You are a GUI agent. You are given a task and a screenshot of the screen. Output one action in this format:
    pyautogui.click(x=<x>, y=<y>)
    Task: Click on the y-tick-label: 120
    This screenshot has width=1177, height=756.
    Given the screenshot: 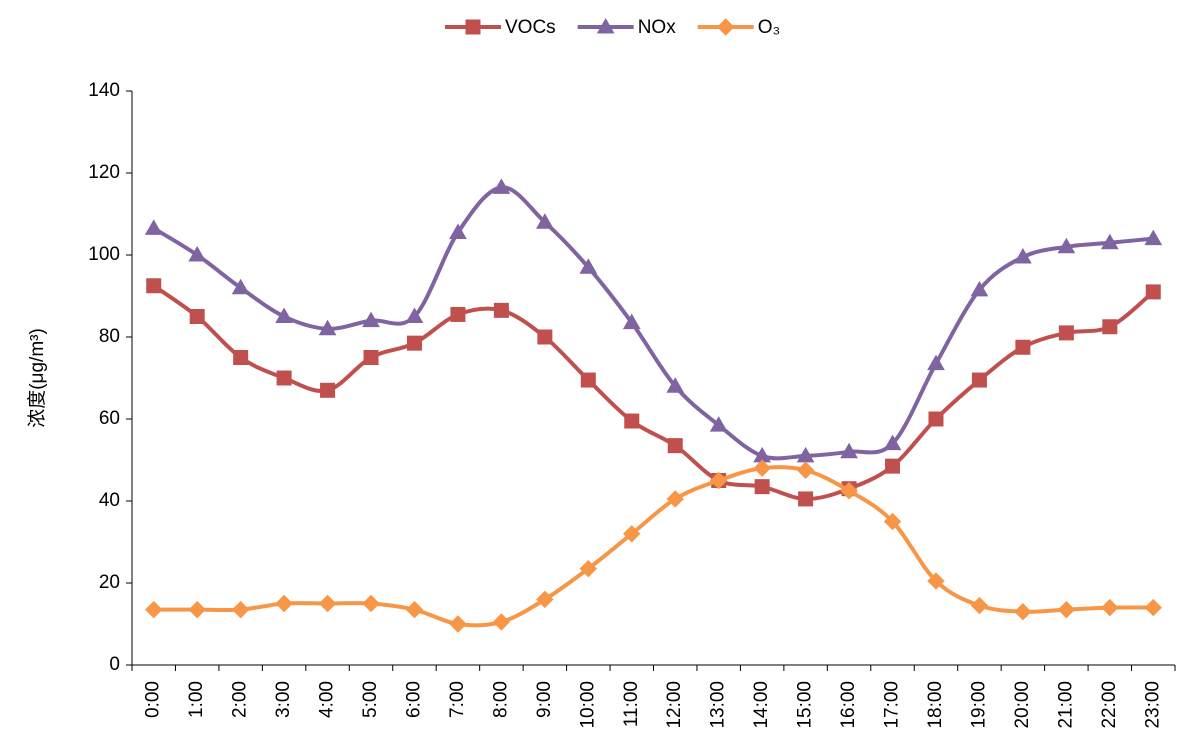 What is the action you would take?
    pyautogui.click(x=104, y=172)
    